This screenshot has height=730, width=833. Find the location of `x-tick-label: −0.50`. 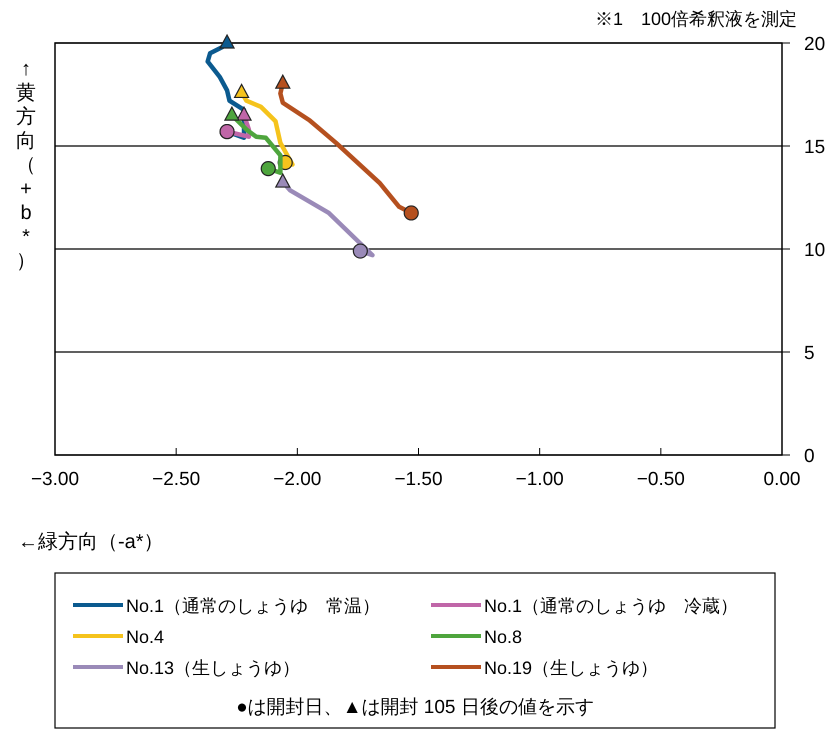

x-tick-label: −0.50 is located at coordinates (660, 479).